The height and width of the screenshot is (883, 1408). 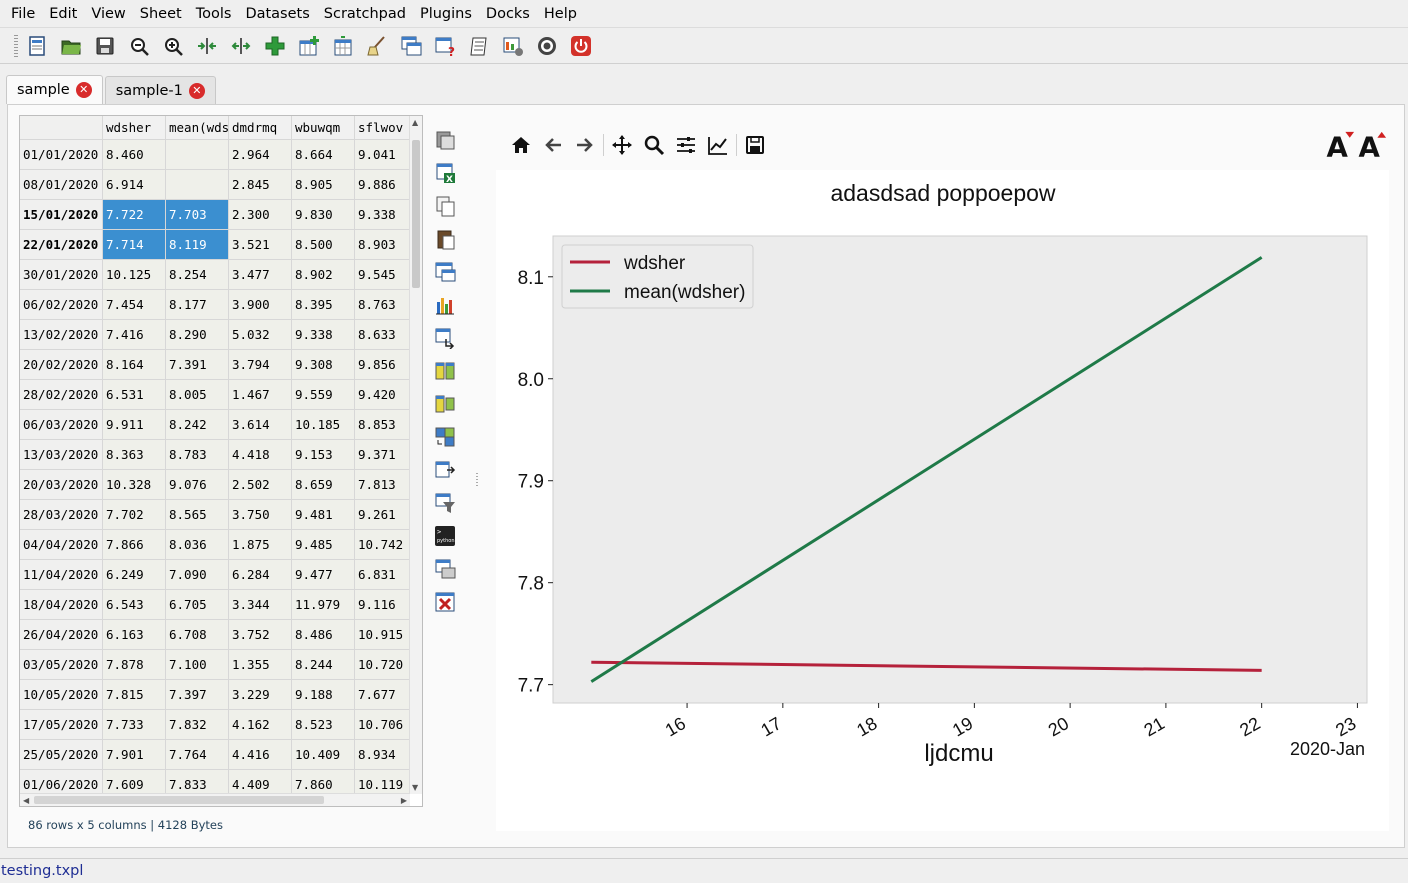 What do you see at coordinates (547, 46) in the screenshot?
I see `gear-button` at bounding box center [547, 46].